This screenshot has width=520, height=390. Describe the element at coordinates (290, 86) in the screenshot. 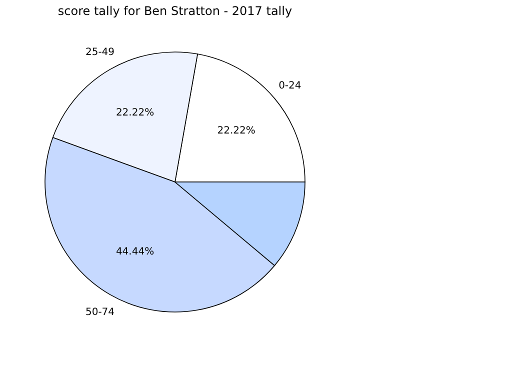

I see `slice-label: 0-24` at that location.